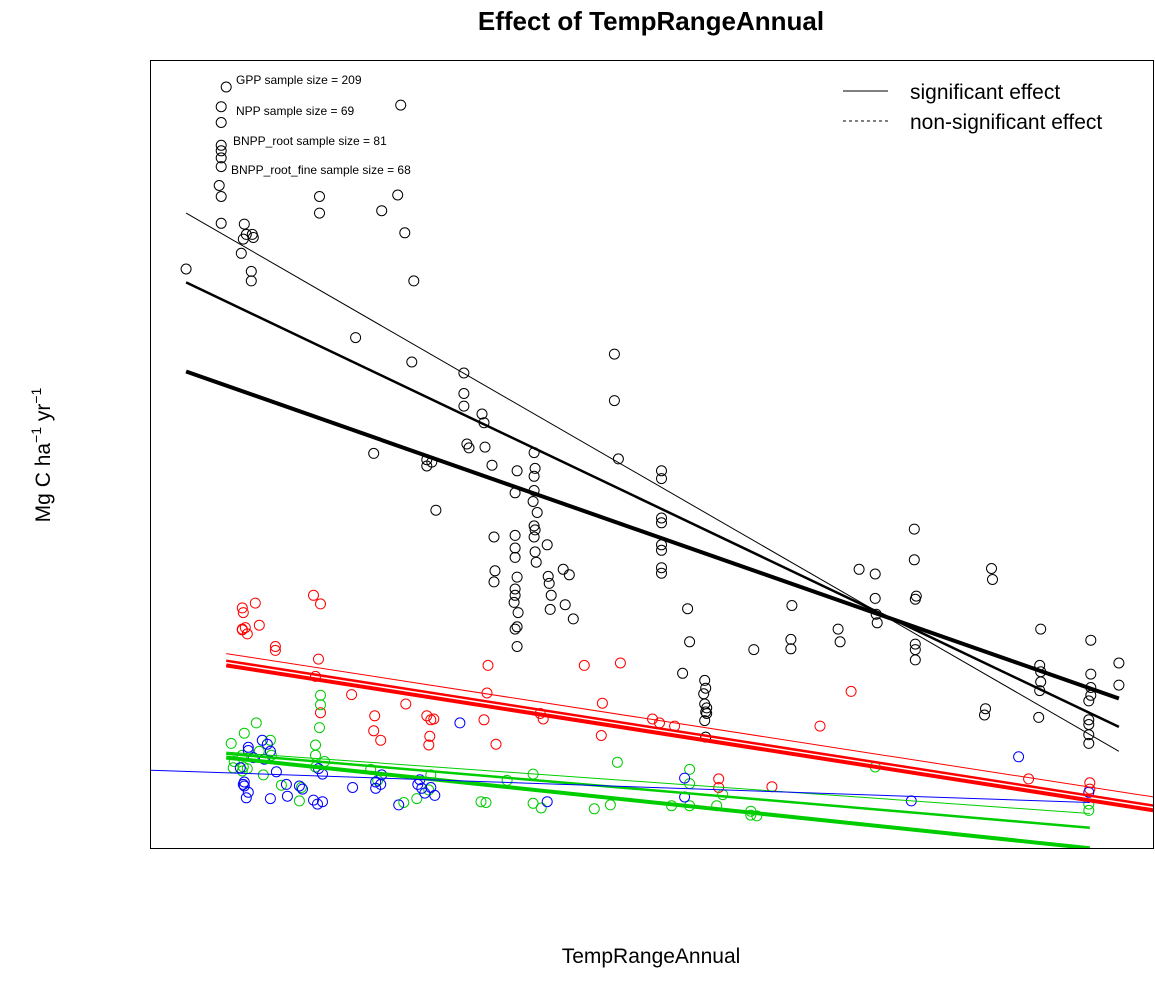 This screenshot has width=1155, height=1000. Describe the element at coordinates (651, 956) in the screenshot. I see `x-axis-label: TempRangeAnnual` at that location.